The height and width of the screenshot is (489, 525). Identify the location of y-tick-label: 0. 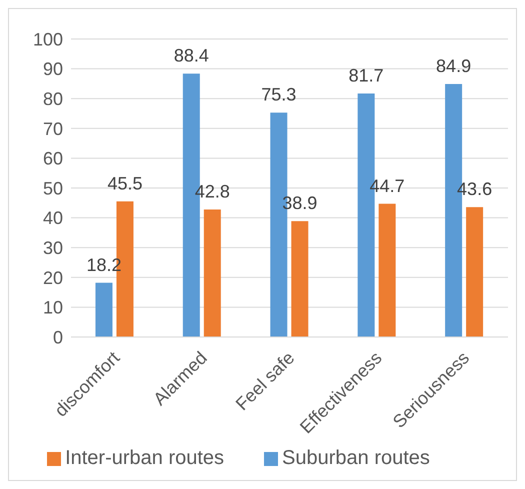
(57, 337).